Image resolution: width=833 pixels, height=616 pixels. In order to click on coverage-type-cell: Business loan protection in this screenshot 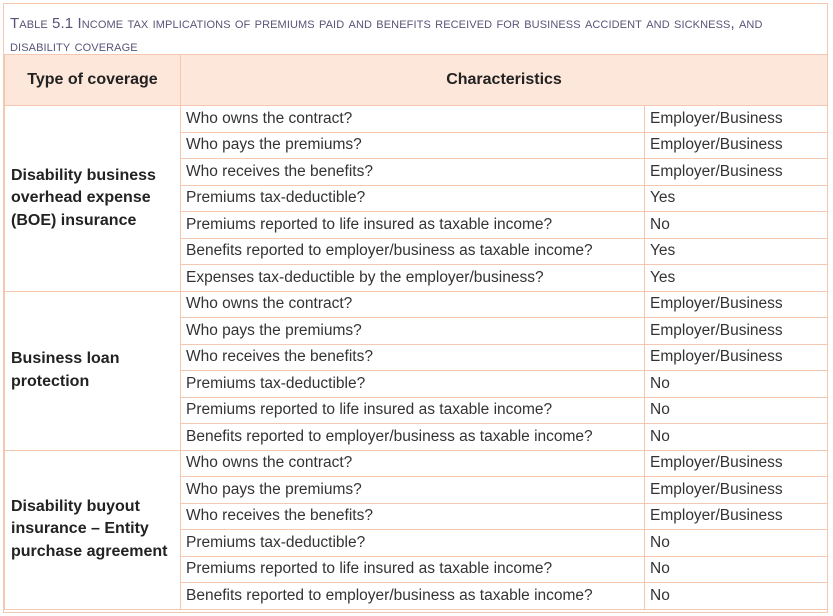, I will do `click(92, 370)`.